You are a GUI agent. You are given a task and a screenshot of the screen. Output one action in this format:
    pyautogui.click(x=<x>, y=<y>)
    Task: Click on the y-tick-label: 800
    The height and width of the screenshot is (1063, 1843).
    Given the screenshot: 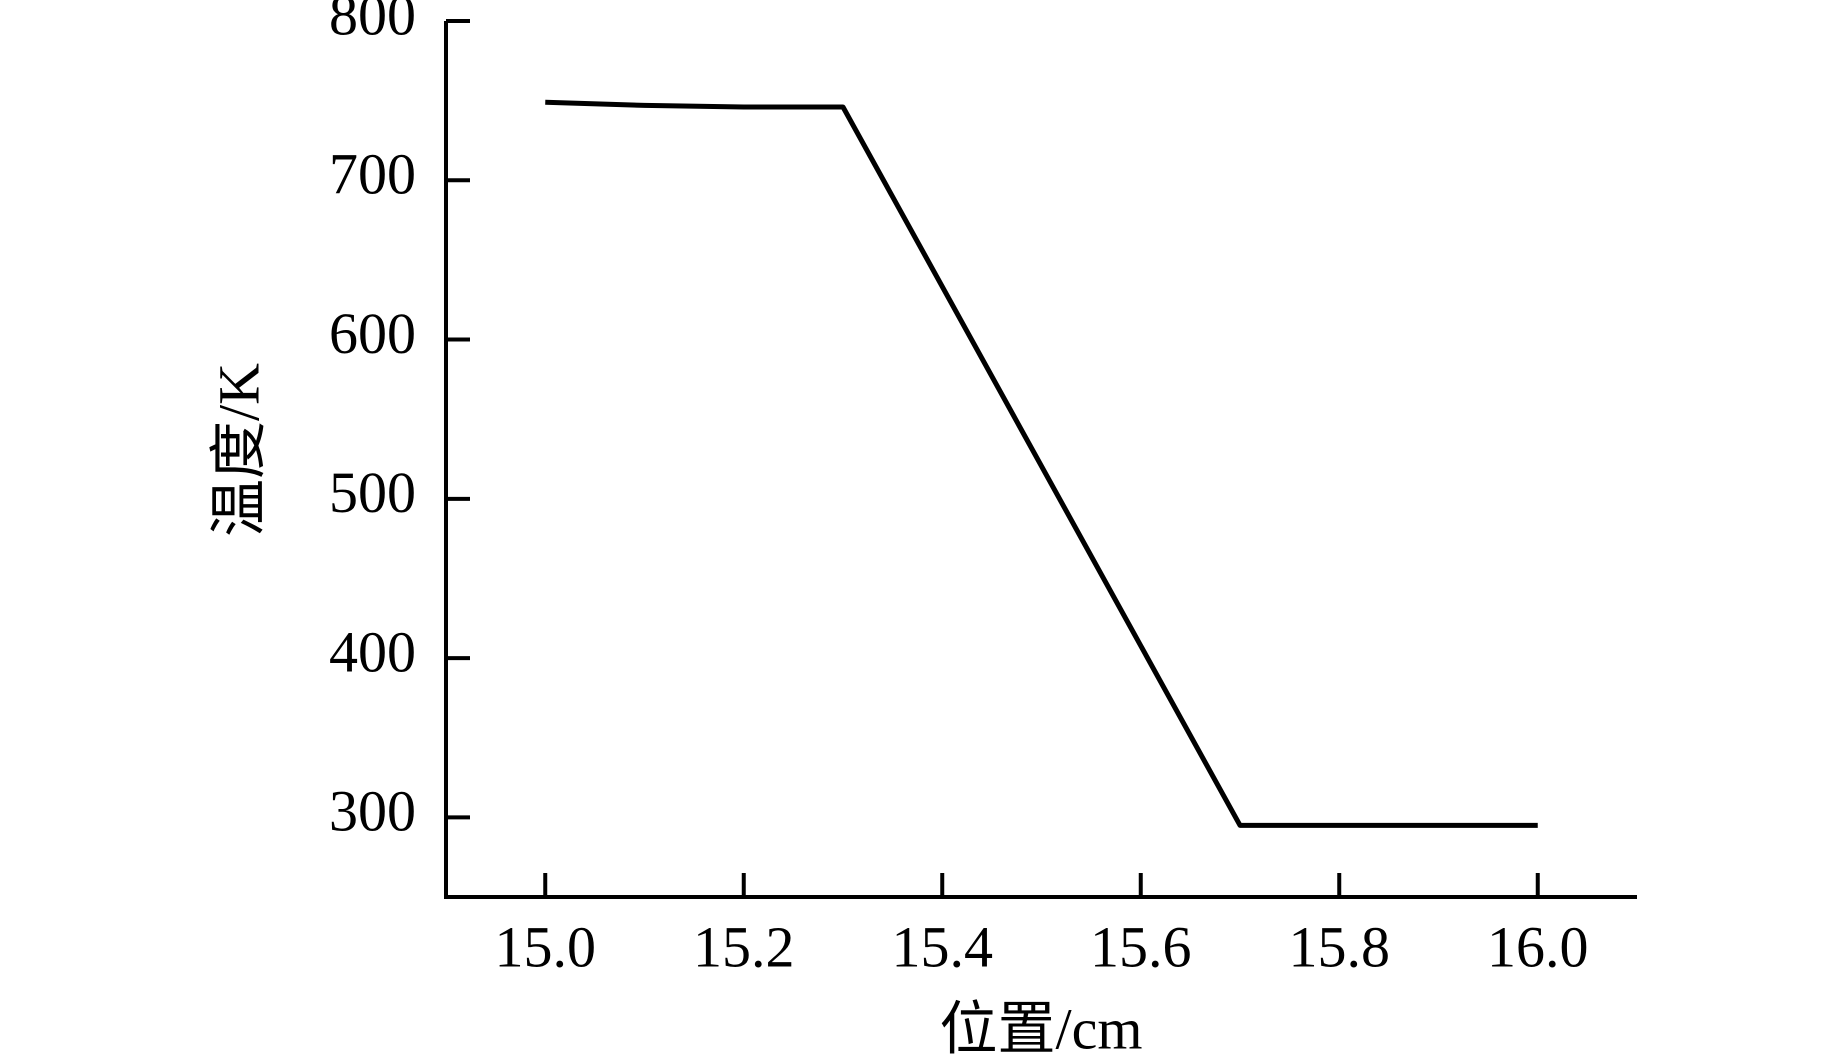 What is the action you would take?
    pyautogui.click(x=372, y=23)
    